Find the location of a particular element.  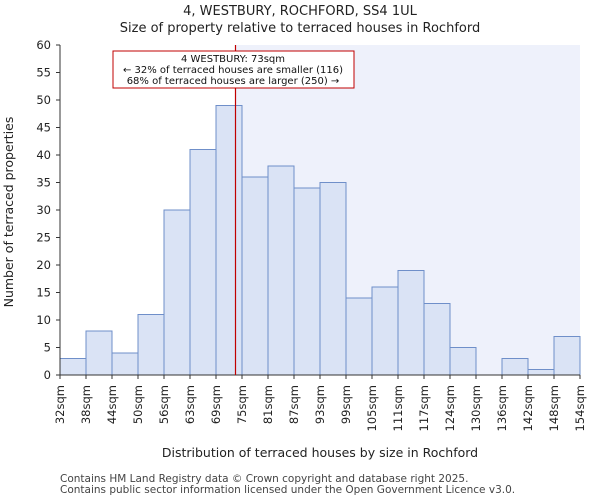

y-tick-label: 10 is located at coordinates (43, 320).